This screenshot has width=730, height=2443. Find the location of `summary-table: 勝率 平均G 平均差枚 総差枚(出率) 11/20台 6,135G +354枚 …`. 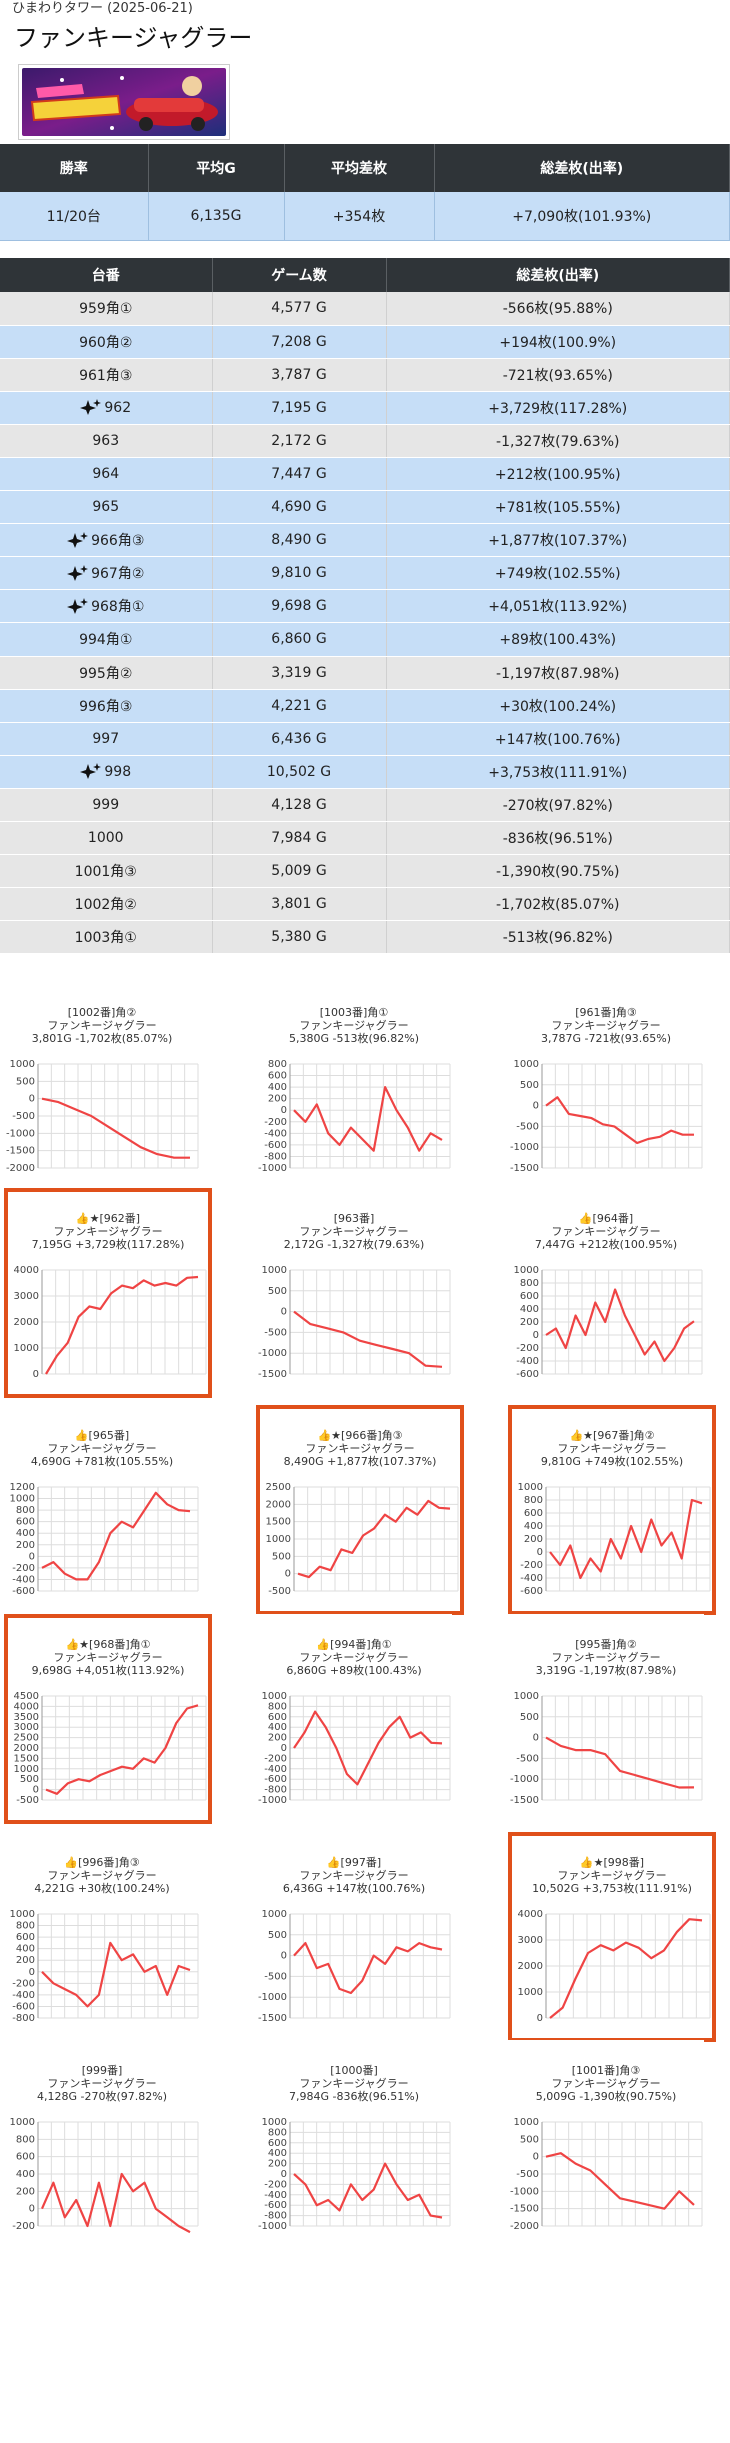

summary-table: 勝率 平均G 平均差枚 総差枚(出率) 11/20台 6,135G +354枚 … is located at coordinates (365, 192).